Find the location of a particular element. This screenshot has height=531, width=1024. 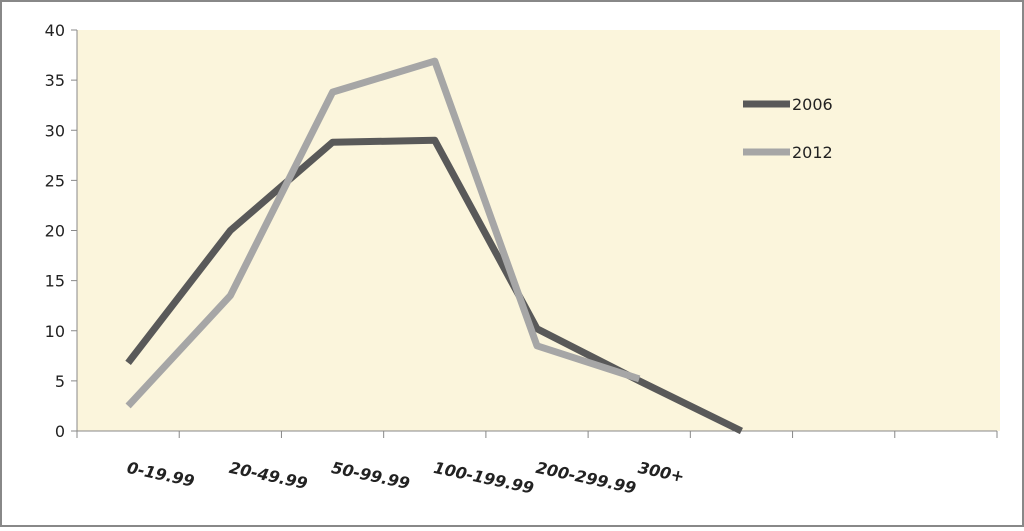

legend-label: 2006 is located at coordinates (812, 104).